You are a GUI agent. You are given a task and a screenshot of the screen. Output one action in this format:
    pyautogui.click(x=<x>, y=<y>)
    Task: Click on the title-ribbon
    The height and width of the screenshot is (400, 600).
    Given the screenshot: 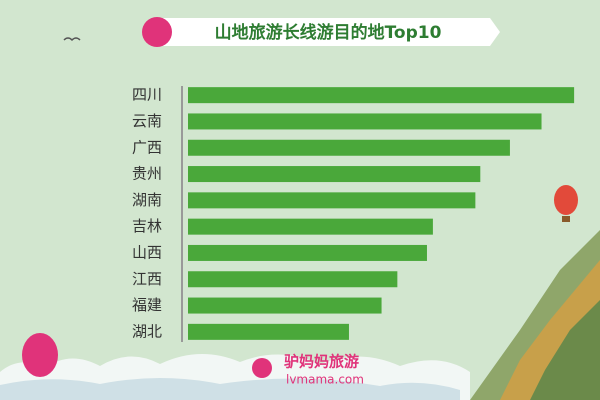 What is the action you would take?
    pyautogui.click(x=330, y=32)
    